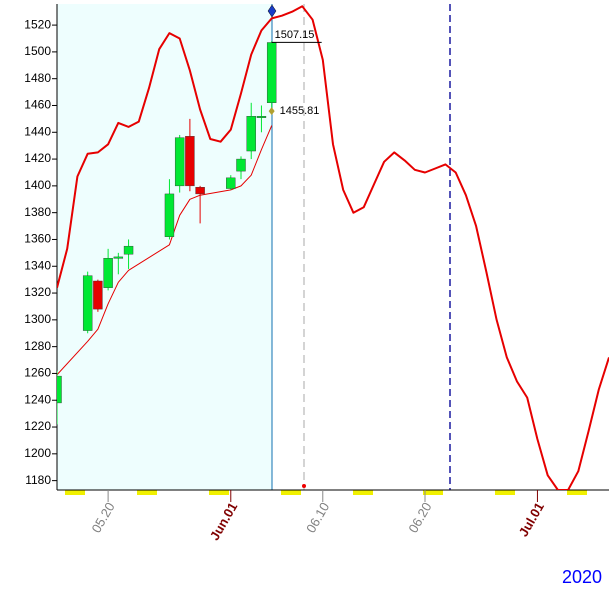 The height and width of the screenshot is (590, 609). I want to click on y-tick-label: 1180, so click(38, 480).